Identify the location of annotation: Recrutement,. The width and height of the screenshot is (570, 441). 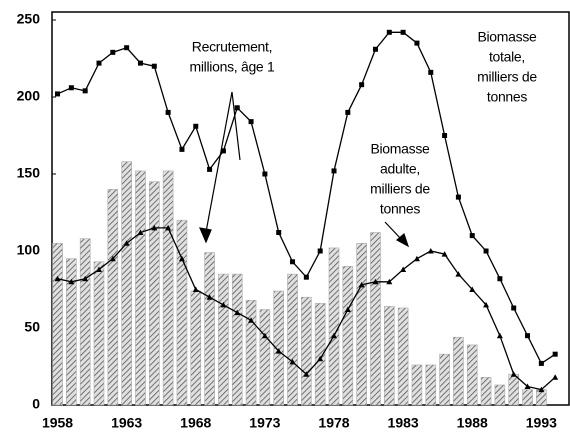
(232, 47).